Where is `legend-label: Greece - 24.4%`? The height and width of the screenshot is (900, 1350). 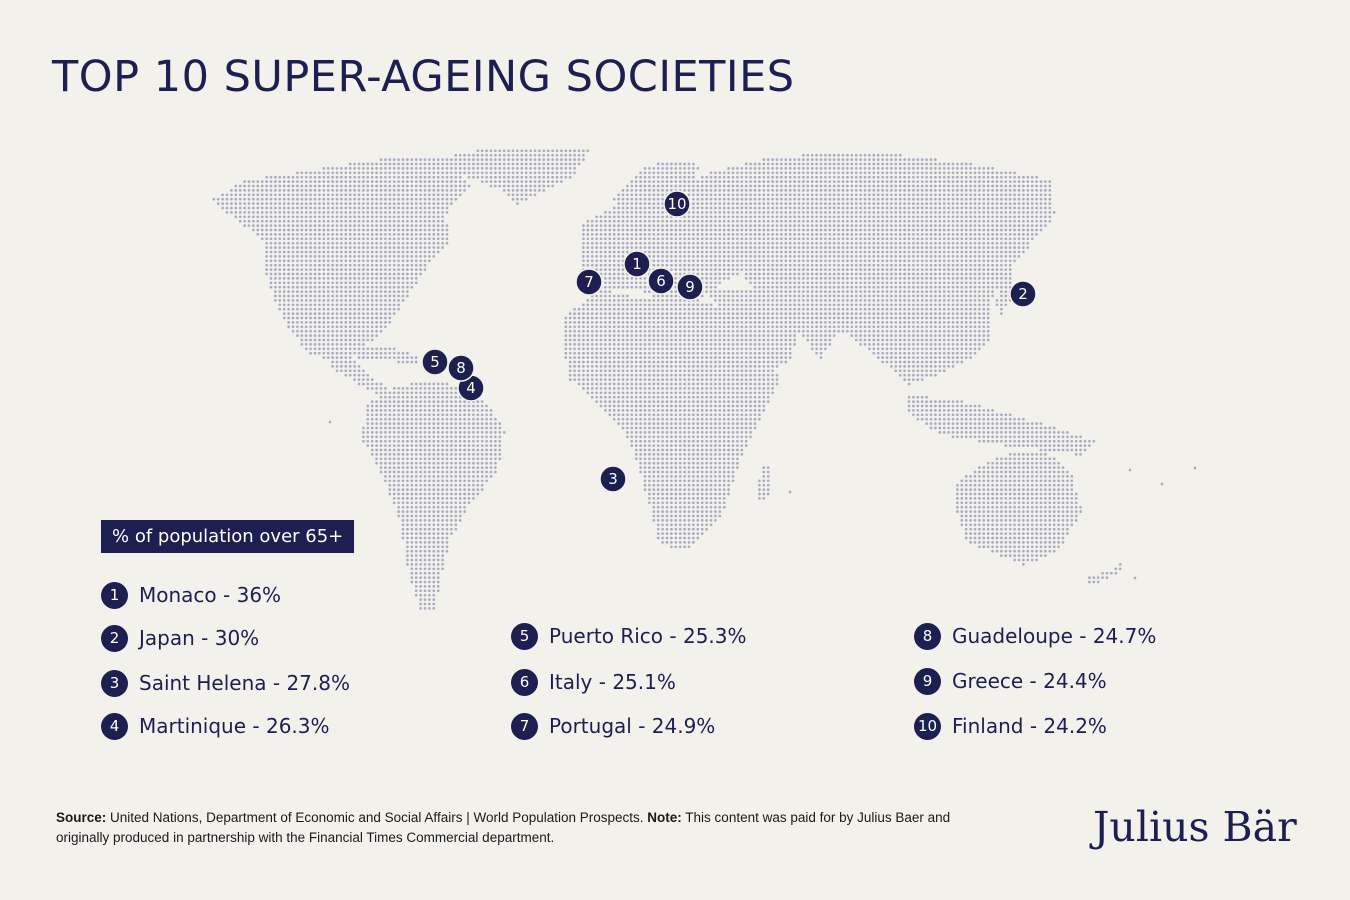
legend-label: Greece - 24.4% is located at coordinates (1029, 681).